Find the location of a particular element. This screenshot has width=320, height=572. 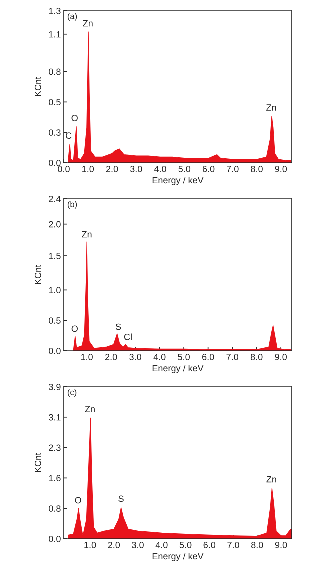

y-tick-label: 1.1 is located at coordinates (55, 34).